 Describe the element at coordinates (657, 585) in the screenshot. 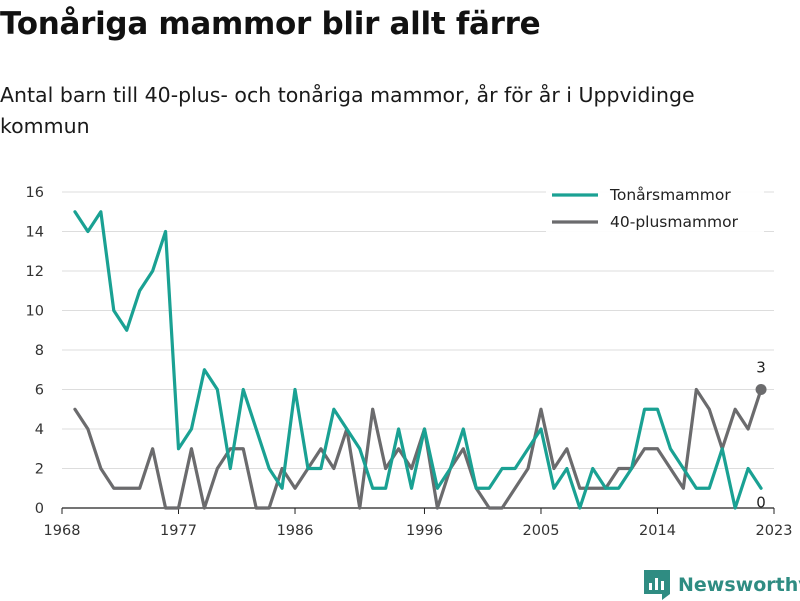

I see `bar-chart-logo-icon` at that location.